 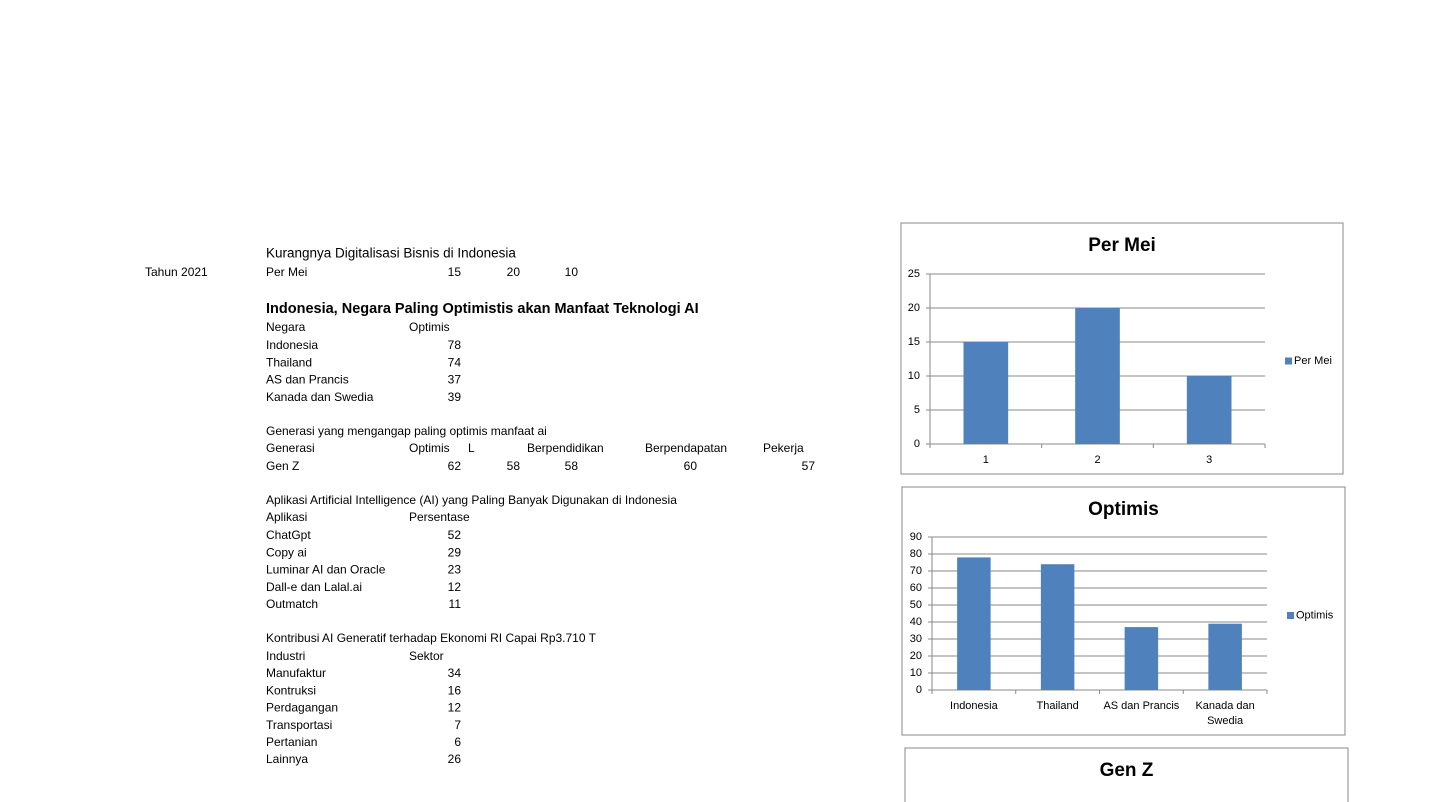 What do you see at coordinates (287, 759) in the screenshot?
I see `cell-label: Lainnya` at bounding box center [287, 759].